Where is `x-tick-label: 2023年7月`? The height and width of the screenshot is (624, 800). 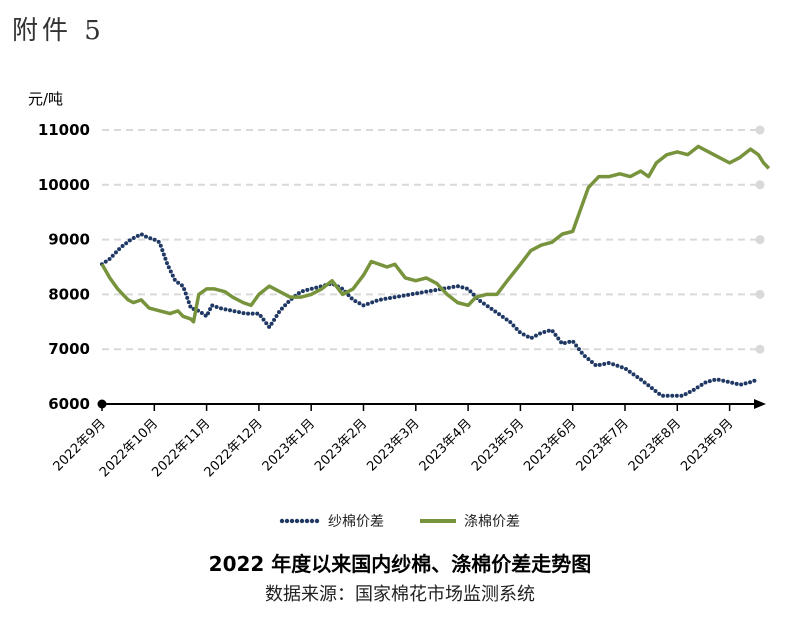
x-tick-label: 2023年7月 is located at coordinates (603, 445).